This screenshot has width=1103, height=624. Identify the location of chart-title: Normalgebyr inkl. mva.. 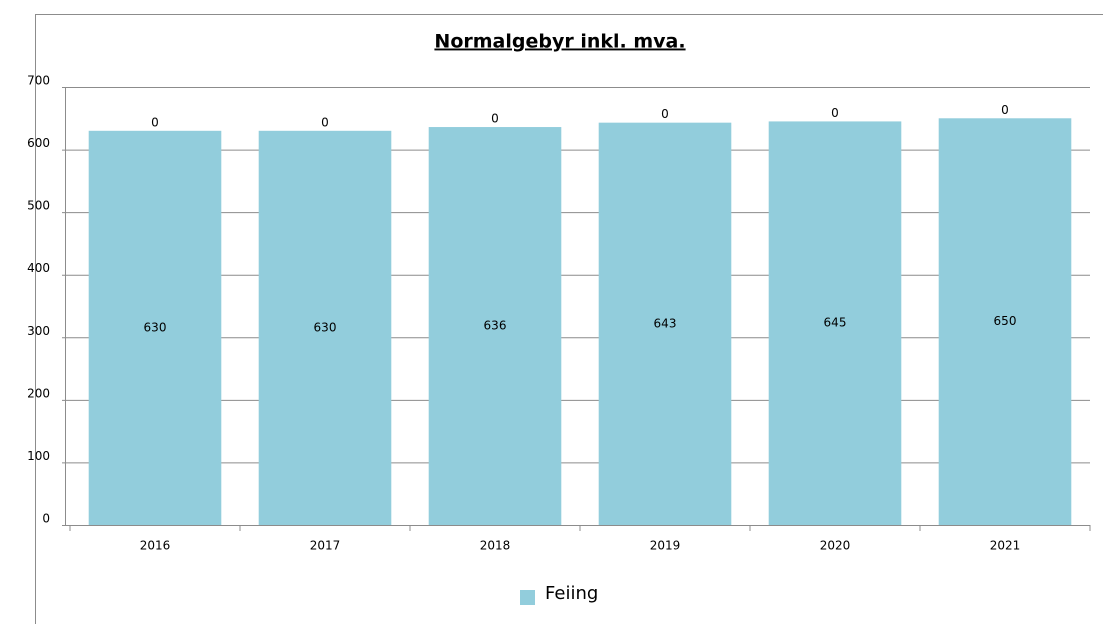
(559, 42).